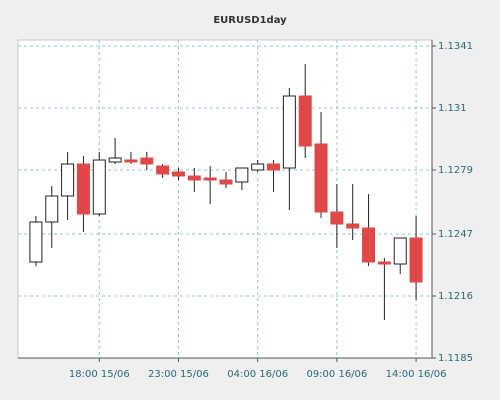  I want to click on x-tick-label: 09:00 16/06, so click(336, 374).